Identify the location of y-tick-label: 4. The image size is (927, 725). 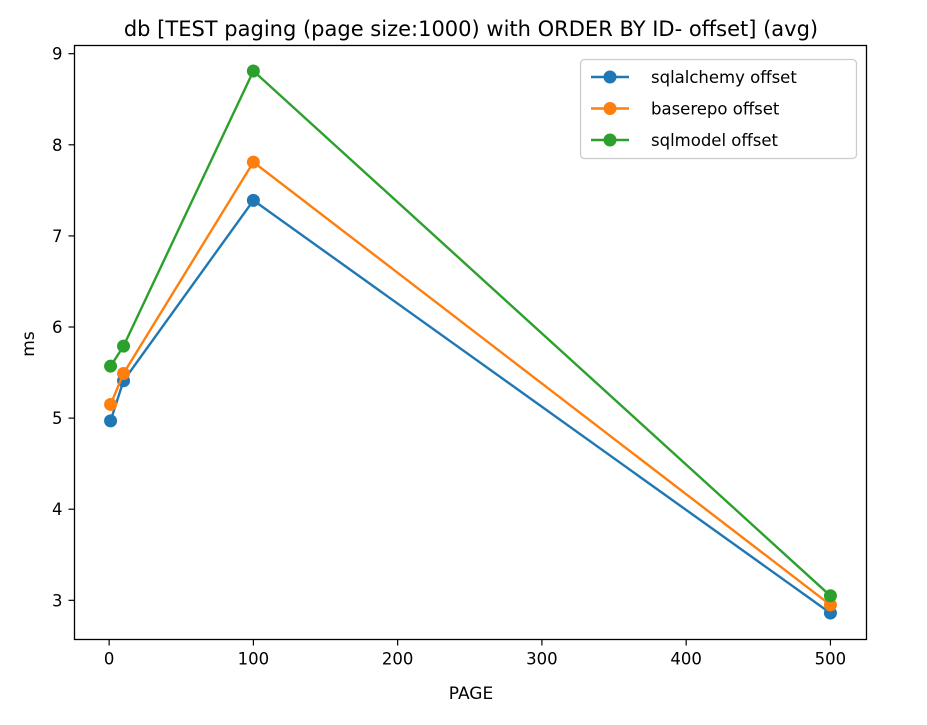
(57, 509).